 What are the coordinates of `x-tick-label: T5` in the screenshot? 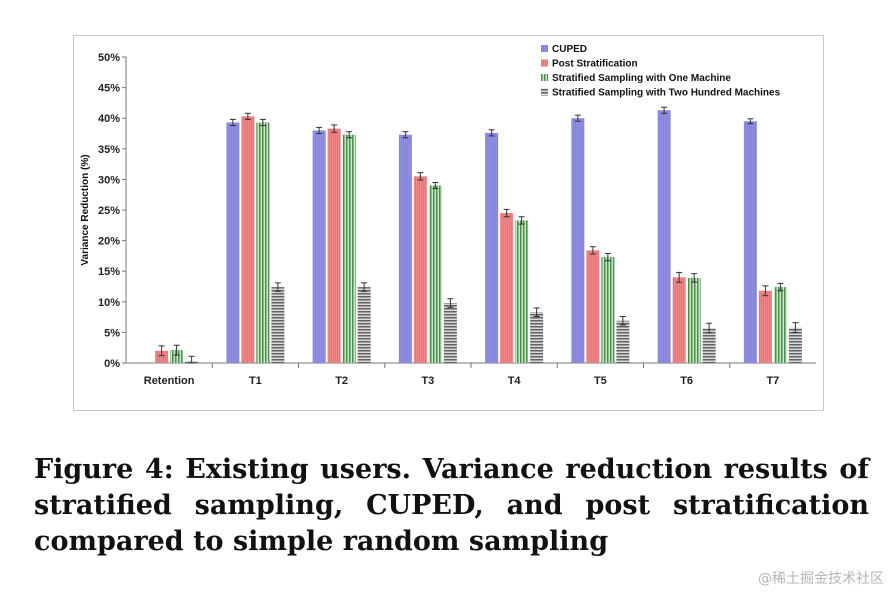 It's located at (600, 381).